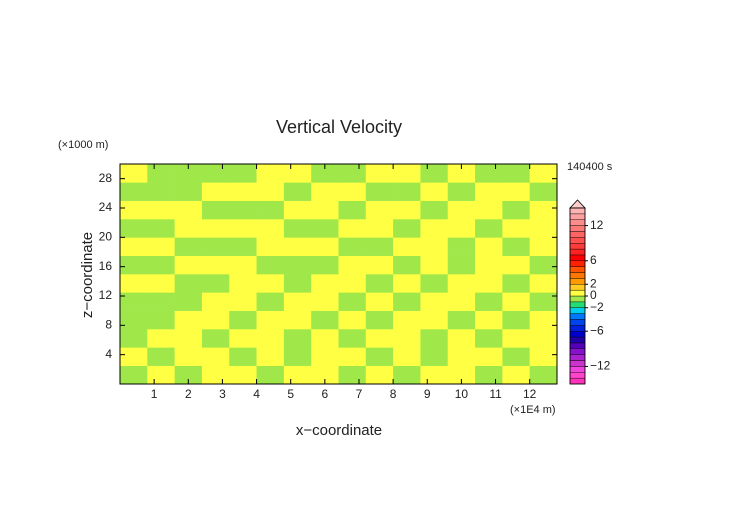 The height and width of the screenshot is (532, 752). What do you see at coordinates (290, 394) in the screenshot?
I see `x-tick-label: 5` at bounding box center [290, 394].